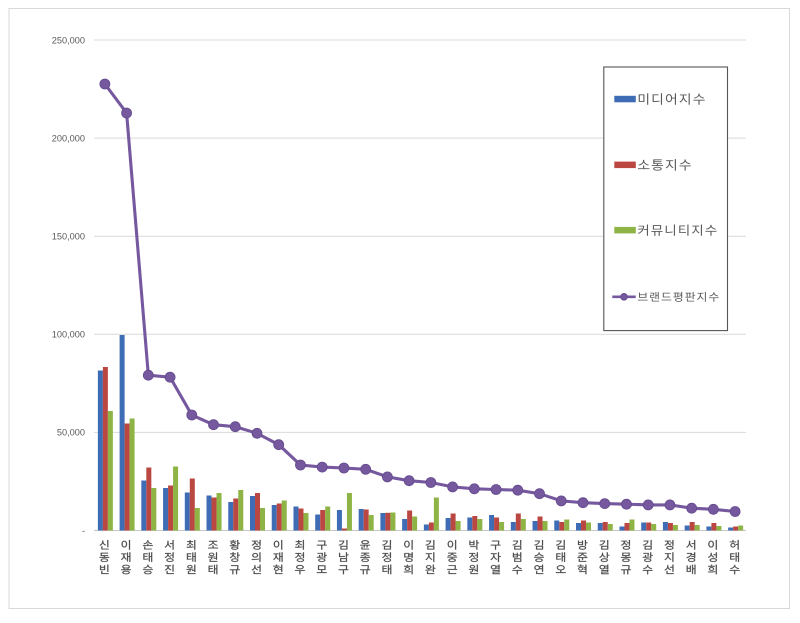 Image resolution: width=800 pixels, height=623 pixels. I want to click on svg-text: 100,000, so click(68, 335).